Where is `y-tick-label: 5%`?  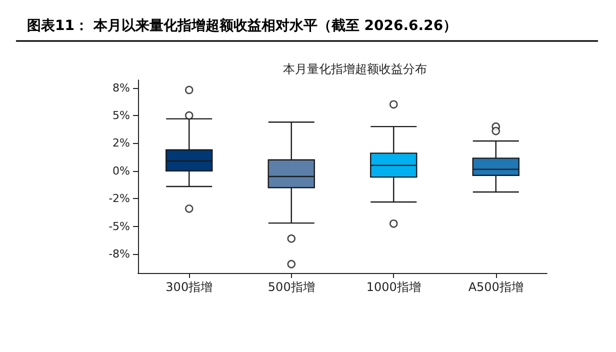
y-tick-label: 5% is located at coordinates (121, 115).